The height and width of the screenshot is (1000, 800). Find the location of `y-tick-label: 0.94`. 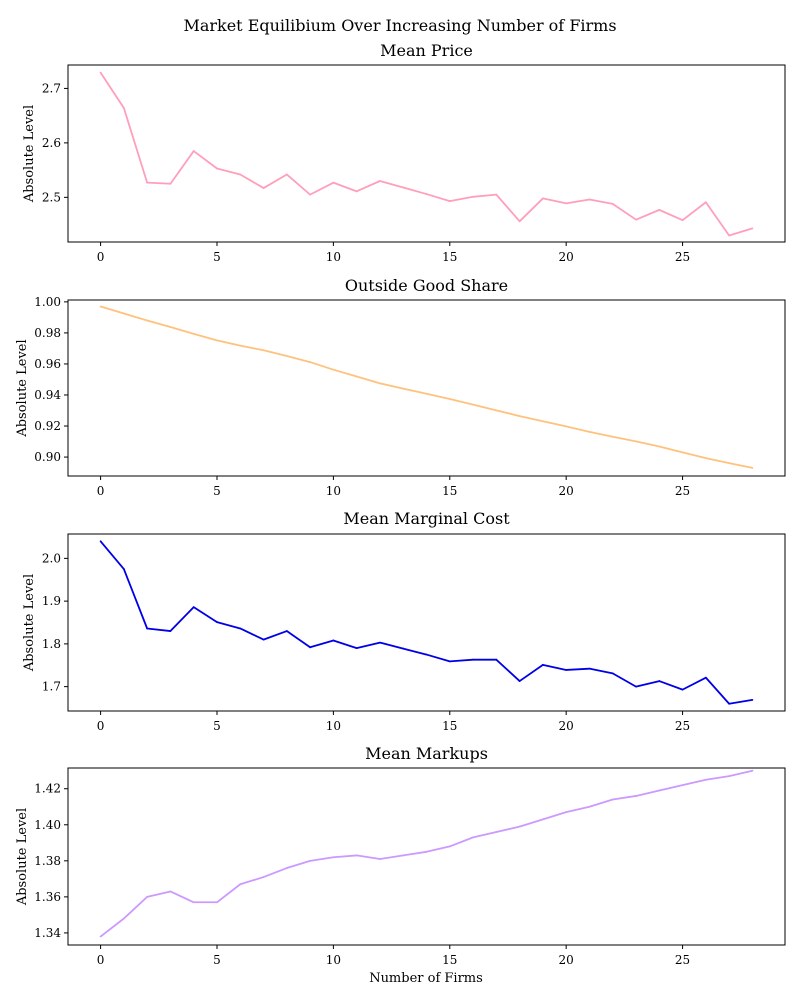

y-tick-label: 0.94 is located at coordinates (47, 395).